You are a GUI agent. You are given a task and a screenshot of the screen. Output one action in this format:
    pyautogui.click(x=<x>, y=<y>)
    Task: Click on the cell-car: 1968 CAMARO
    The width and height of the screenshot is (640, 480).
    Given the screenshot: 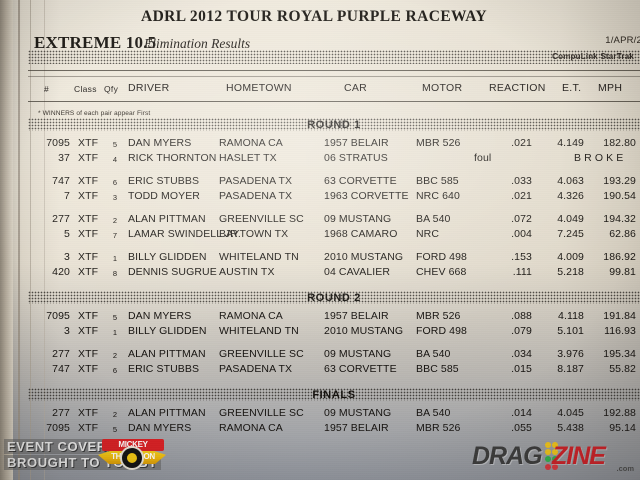 What is the action you would take?
    pyautogui.click(x=361, y=234)
    